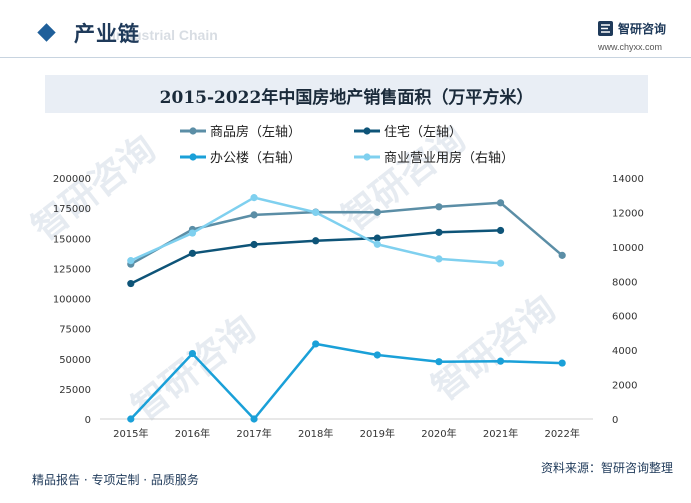 This screenshot has width=691, height=503. Describe the element at coordinates (75, 330) in the screenshot. I see `y-left-tick-label: 75000` at that location.